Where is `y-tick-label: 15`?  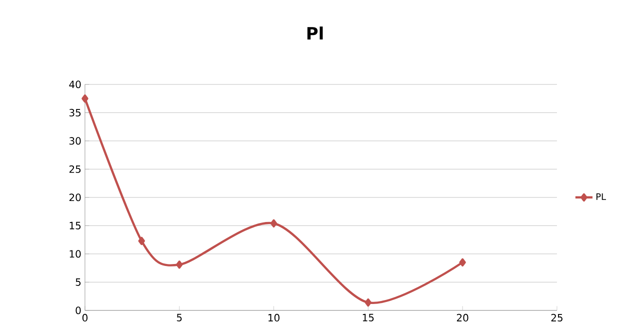 y-tick-label: 15 is located at coordinates (75, 226).